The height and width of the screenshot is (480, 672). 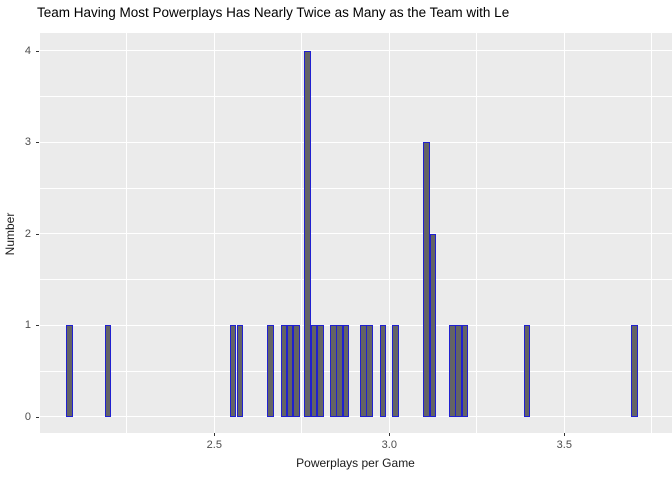 What do you see at coordinates (27, 50) in the screenshot?
I see `y-tick-label: 4` at bounding box center [27, 50].